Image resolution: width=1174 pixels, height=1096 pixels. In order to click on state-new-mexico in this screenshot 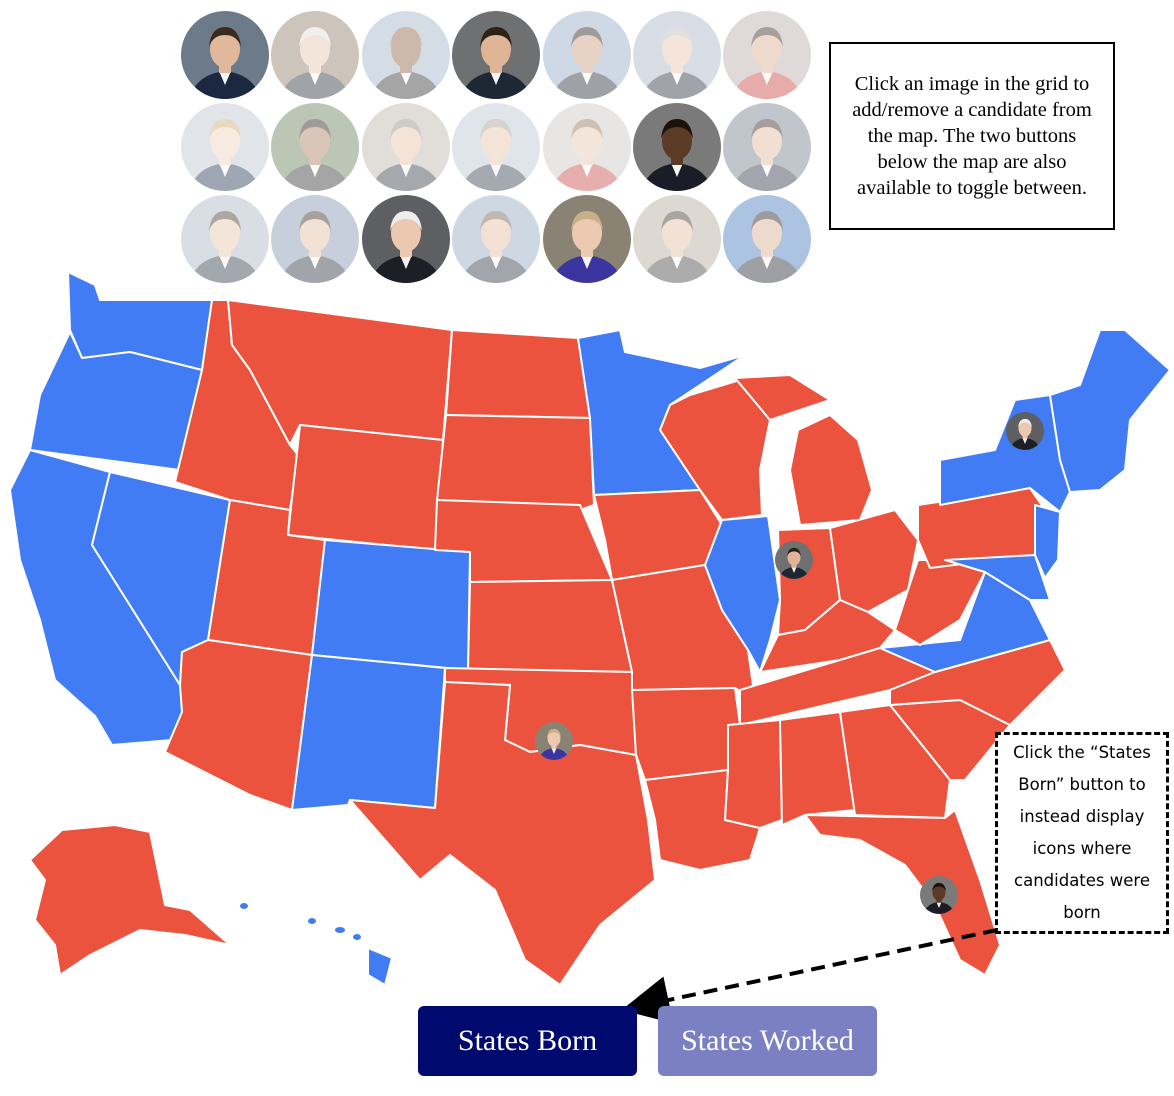, I will do `click(368, 732)`.